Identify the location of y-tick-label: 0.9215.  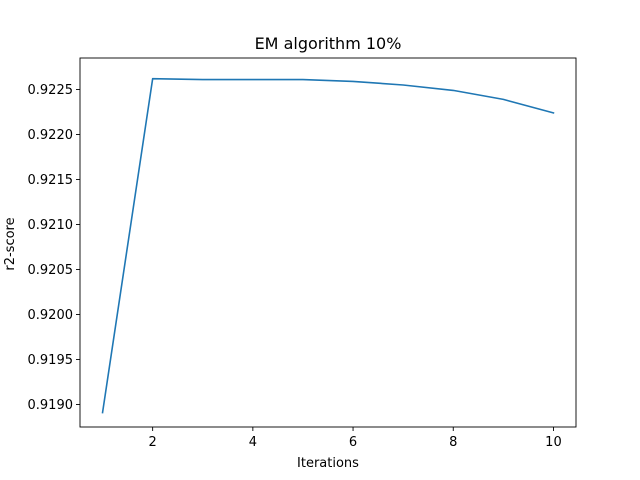
(51, 180).